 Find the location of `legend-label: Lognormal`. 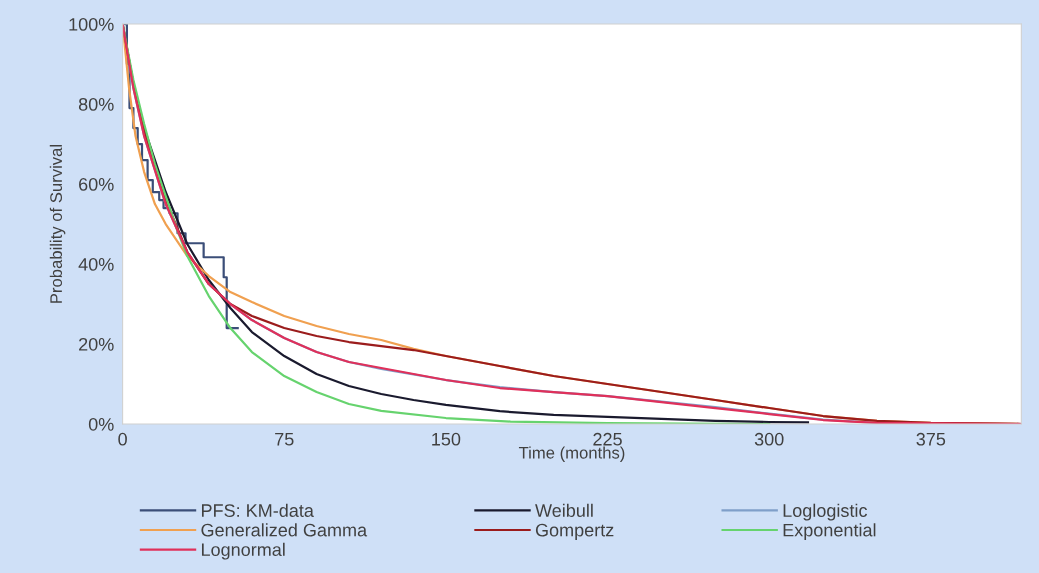

legend-label: Lognormal is located at coordinates (243, 551).